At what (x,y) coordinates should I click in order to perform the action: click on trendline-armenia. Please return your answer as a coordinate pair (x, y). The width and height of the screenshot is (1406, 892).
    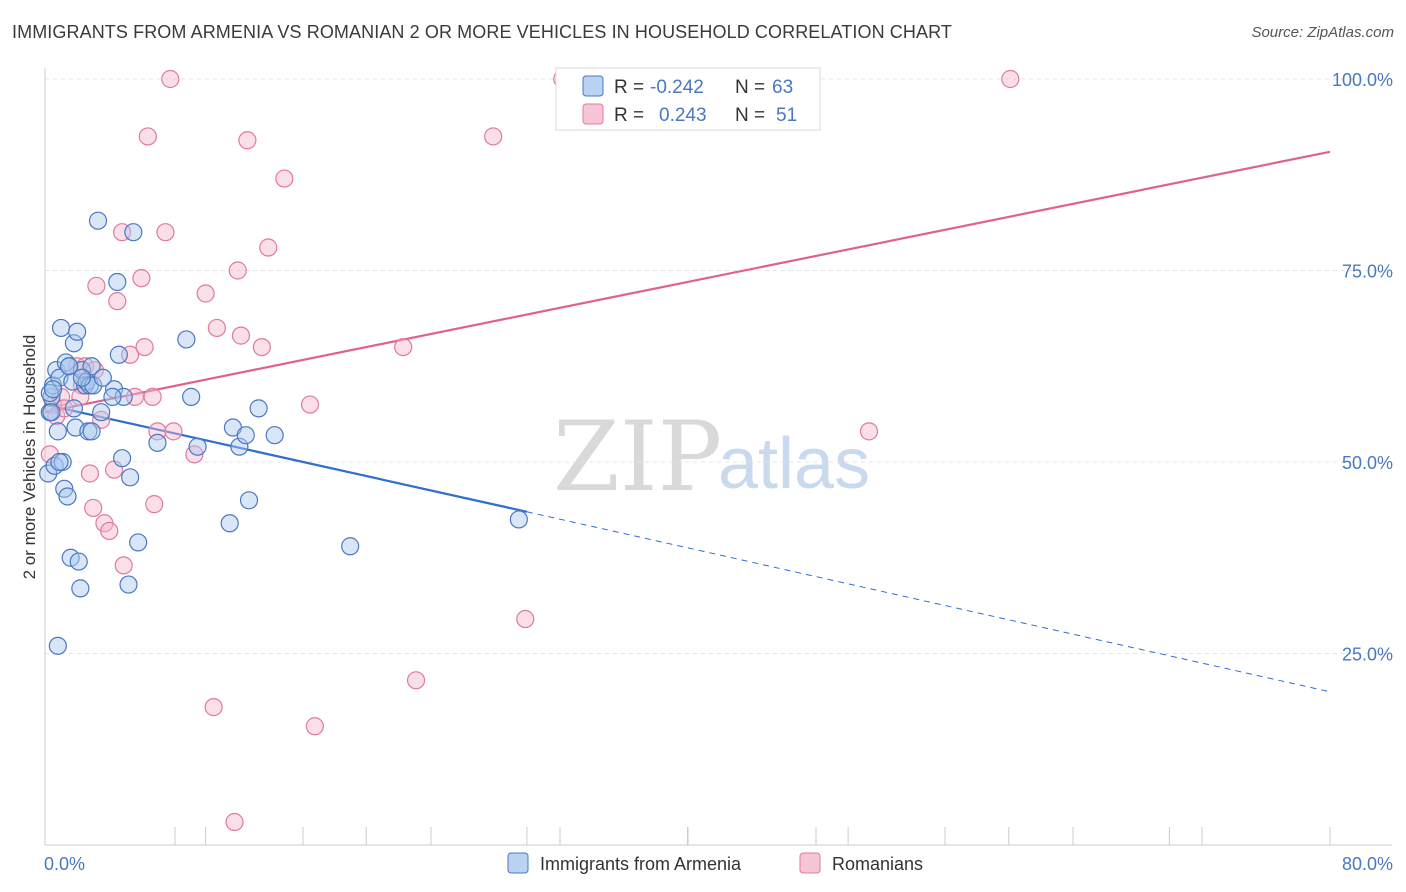
    Looking at the image, I should click on (286, 458).